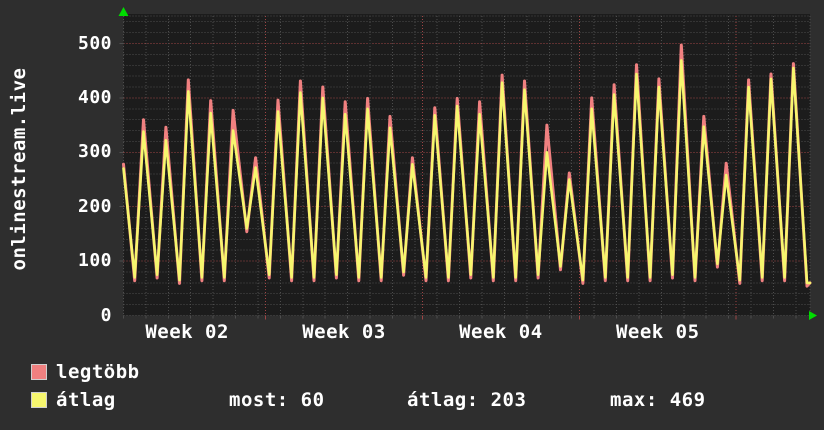 Image resolution: width=824 pixels, height=430 pixels. What do you see at coordinates (39, 372) in the screenshot?
I see `legend-swatch-legtobb` at bounding box center [39, 372].